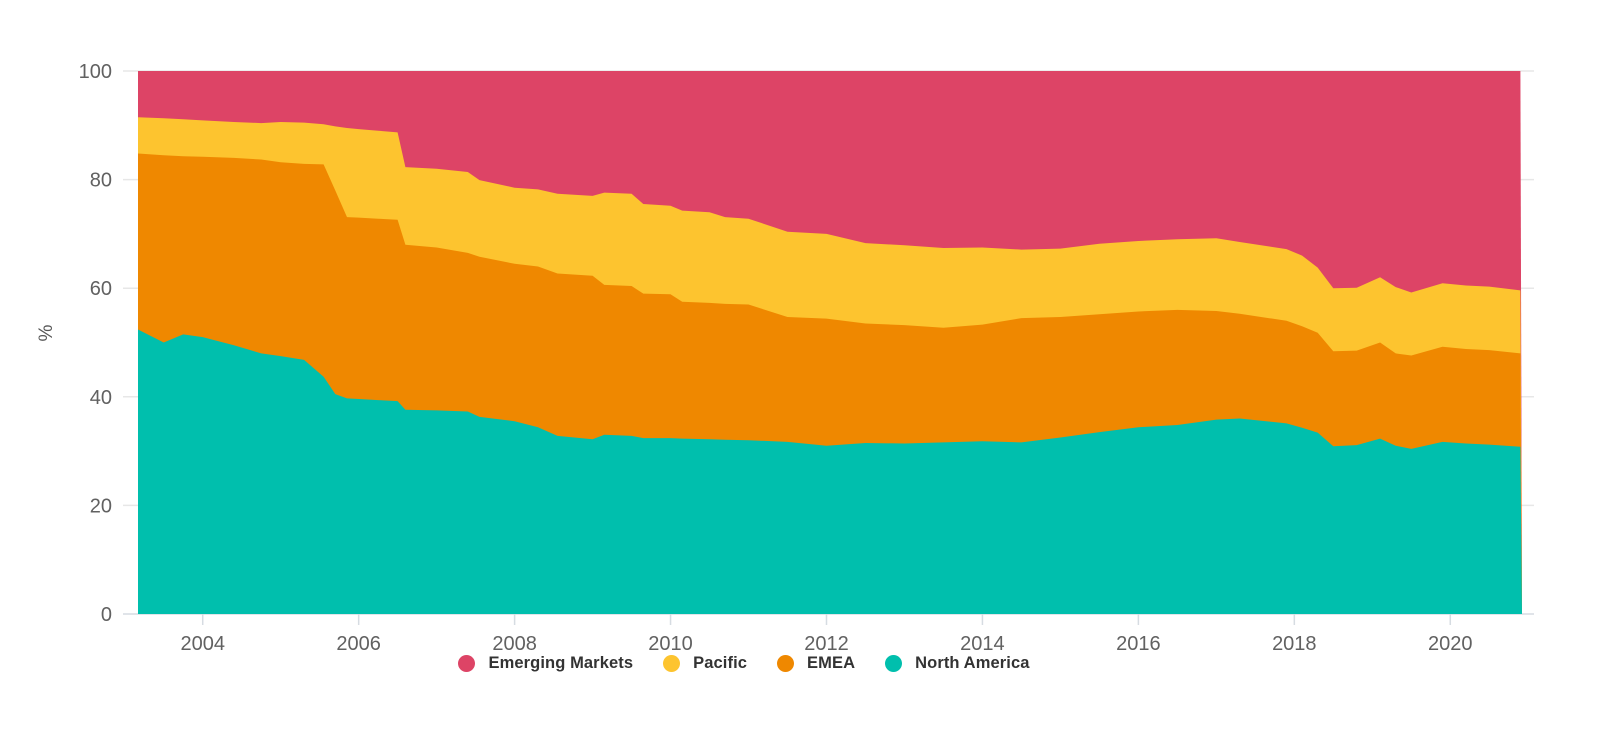  I want to click on x-tick-label: 2020, so click(1450, 644).